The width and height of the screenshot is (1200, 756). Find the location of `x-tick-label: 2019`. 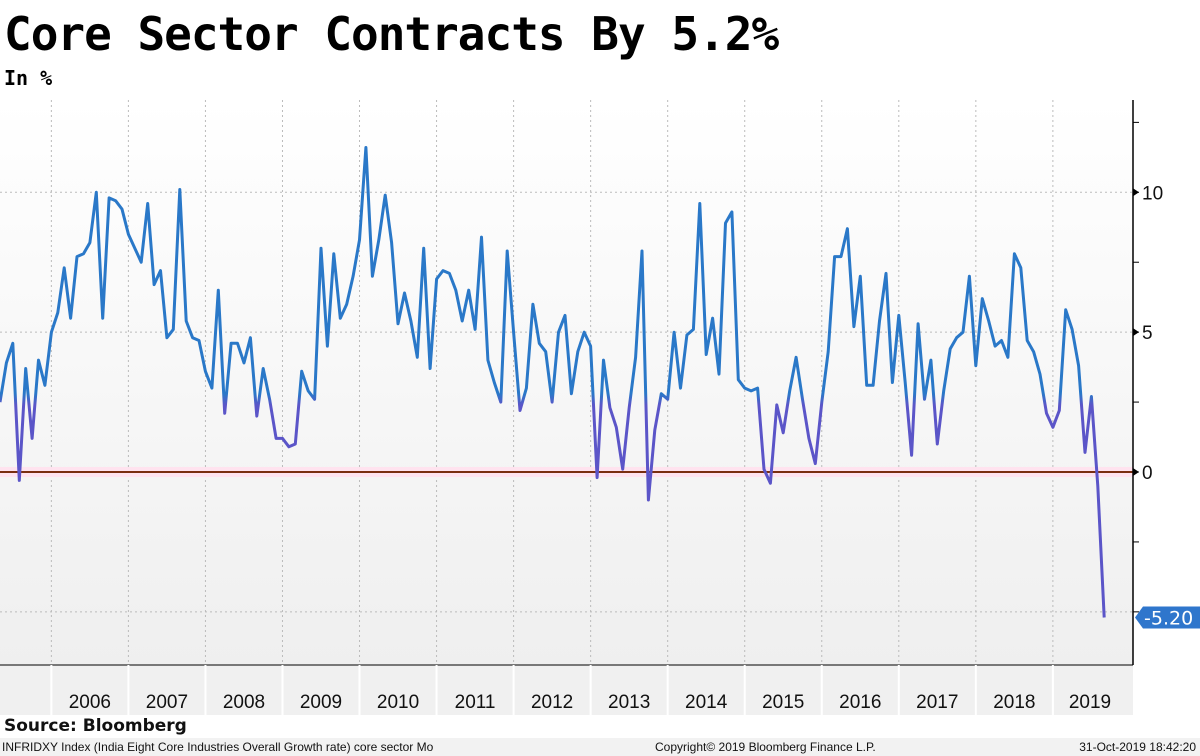

x-tick-label: 2019 is located at coordinates (1090, 702).